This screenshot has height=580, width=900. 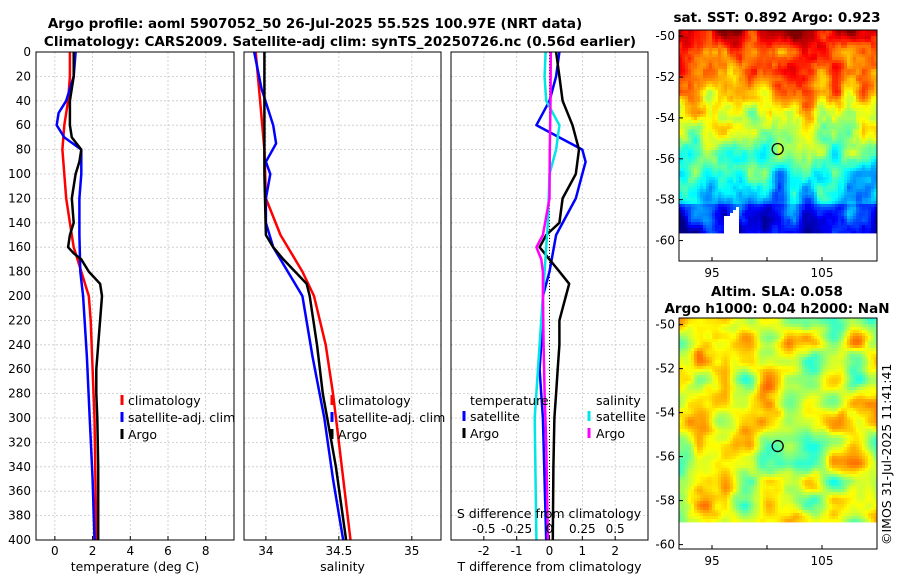 What do you see at coordinates (547, 296) in the screenshot?
I see `series-line-salinity-satellite` at bounding box center [547, 296].